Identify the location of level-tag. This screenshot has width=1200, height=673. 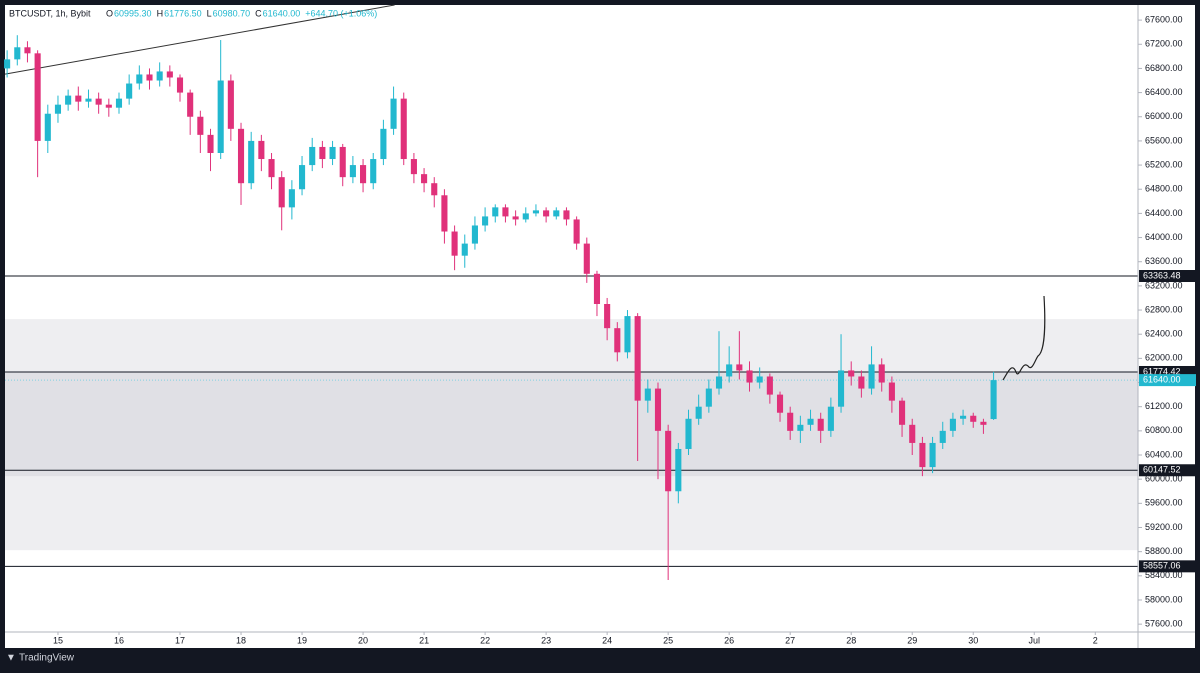
(1167, 276).